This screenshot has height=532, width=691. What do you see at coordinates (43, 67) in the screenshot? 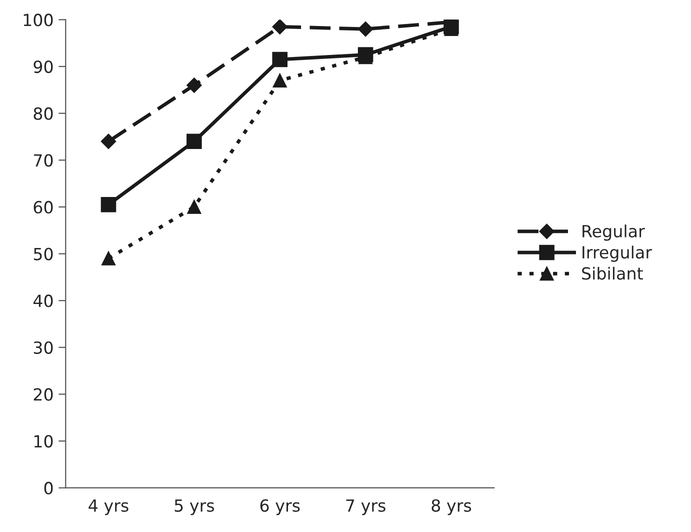
I see `y-tick-label: 90` at bounding box center [43, 67].